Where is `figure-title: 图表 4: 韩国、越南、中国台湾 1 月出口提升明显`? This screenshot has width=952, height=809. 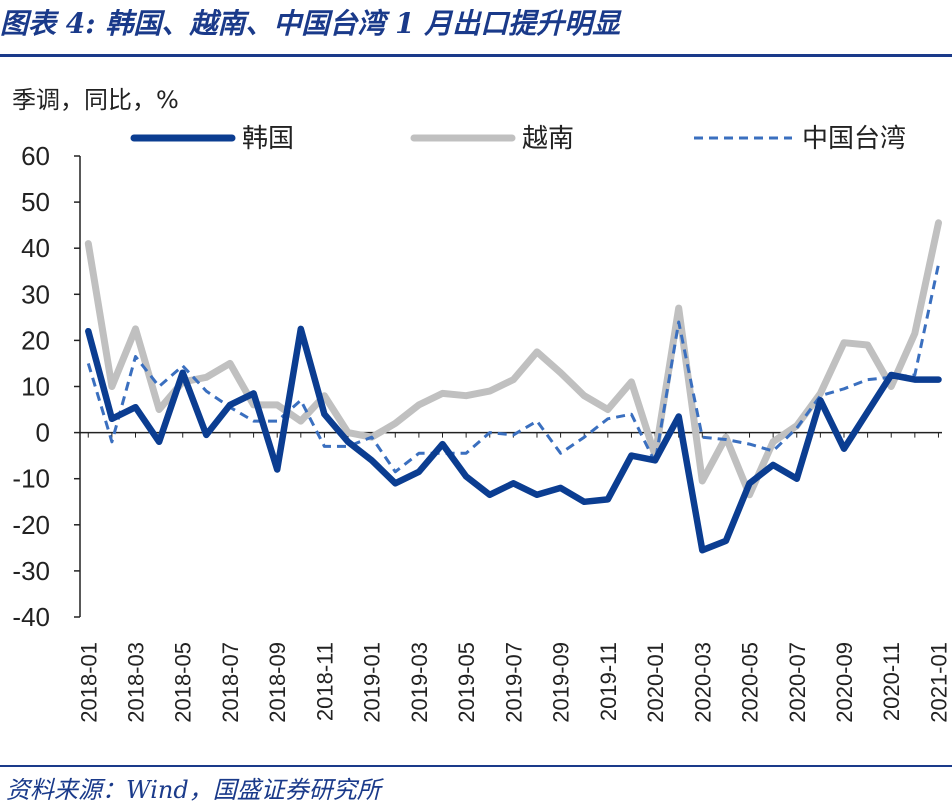
figure-title: 图表 4: 韩国、越南、中国台湾 1 月出口提升明显 is located at coordinates (310, 23).